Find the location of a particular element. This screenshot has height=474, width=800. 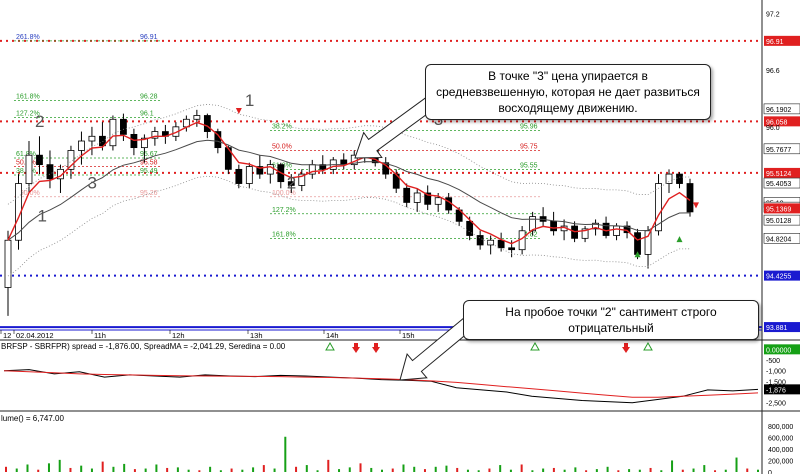

spread-signal-triangle is located at coordinates (648, 346).